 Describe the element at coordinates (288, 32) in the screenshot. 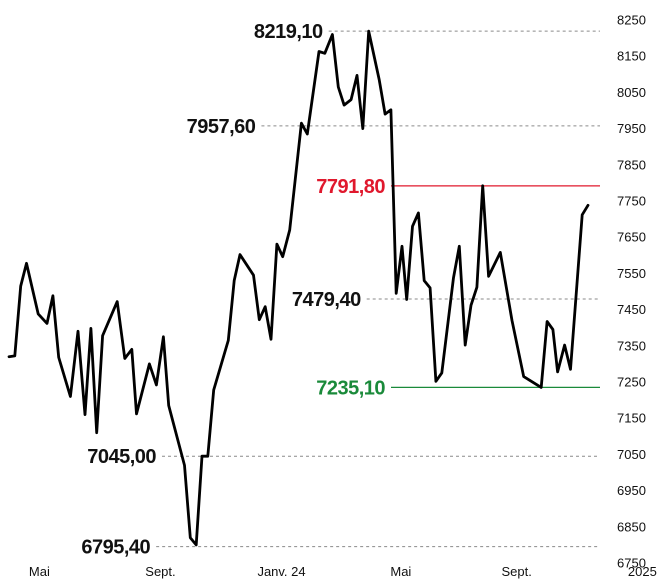

I see `annotation-label: 8219,10` at that location.